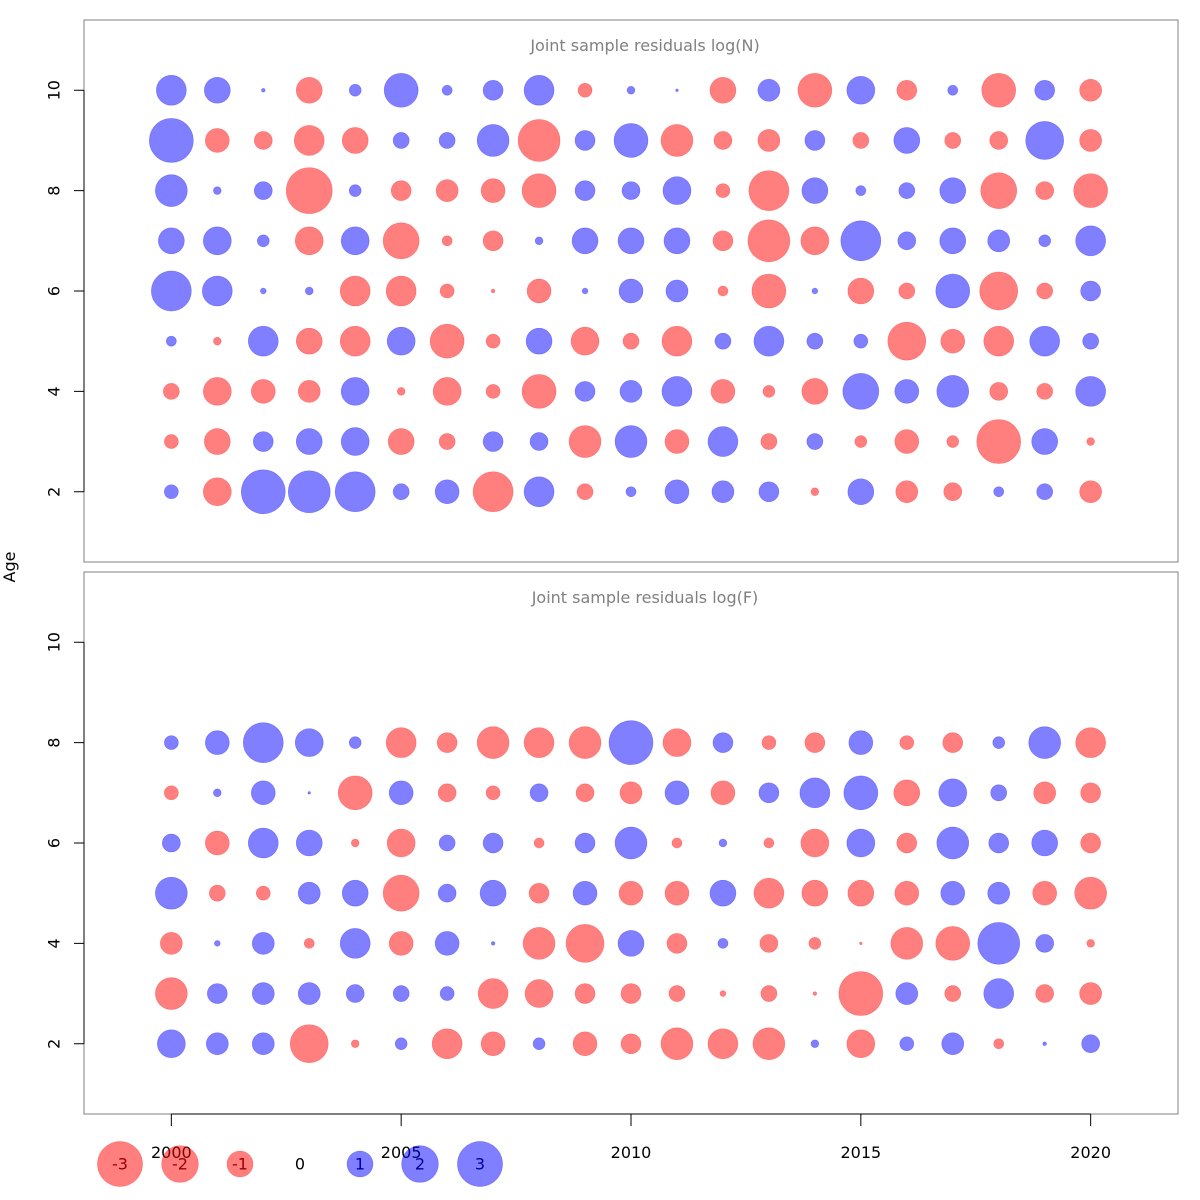 The width and height of the screenshot is (1200, 1200). I want to click on legend: -3 -2 -1 0 1 2 3, so click(300, 1164).